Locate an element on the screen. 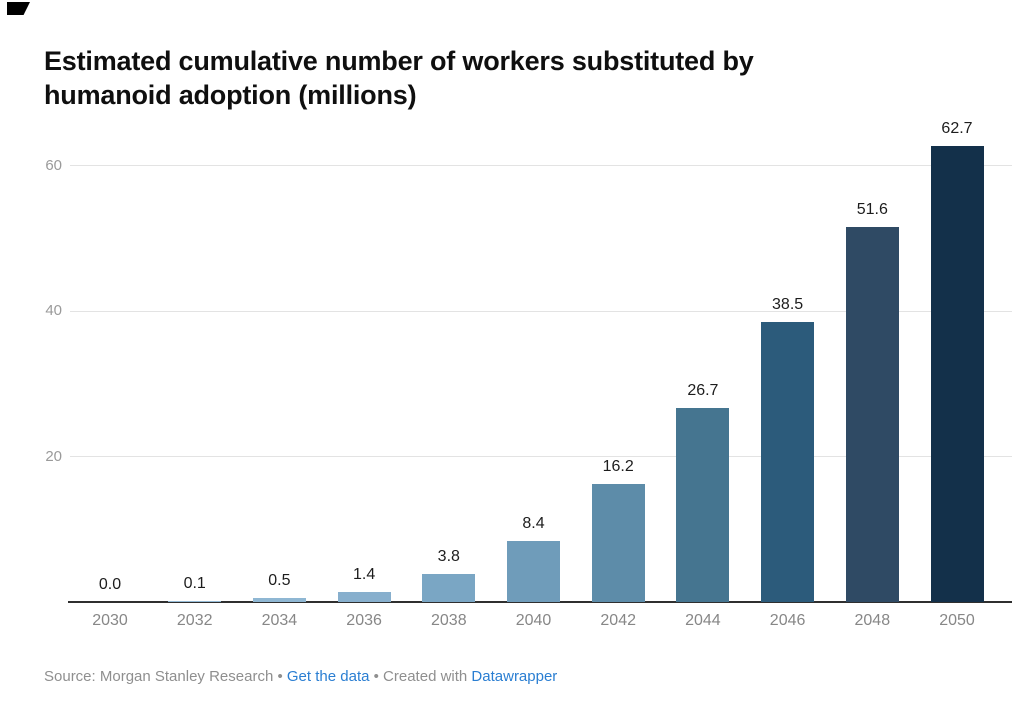  bar-2046 is located at coordinates (788, 462).